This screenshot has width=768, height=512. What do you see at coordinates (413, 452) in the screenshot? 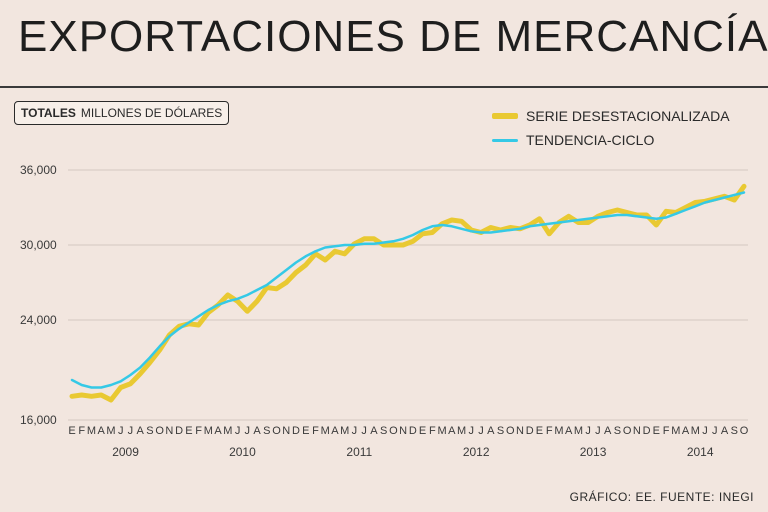
I see `x-axis-years: 2009 2010 2011 2012 2013 2014` at bounding box center [413, 452].